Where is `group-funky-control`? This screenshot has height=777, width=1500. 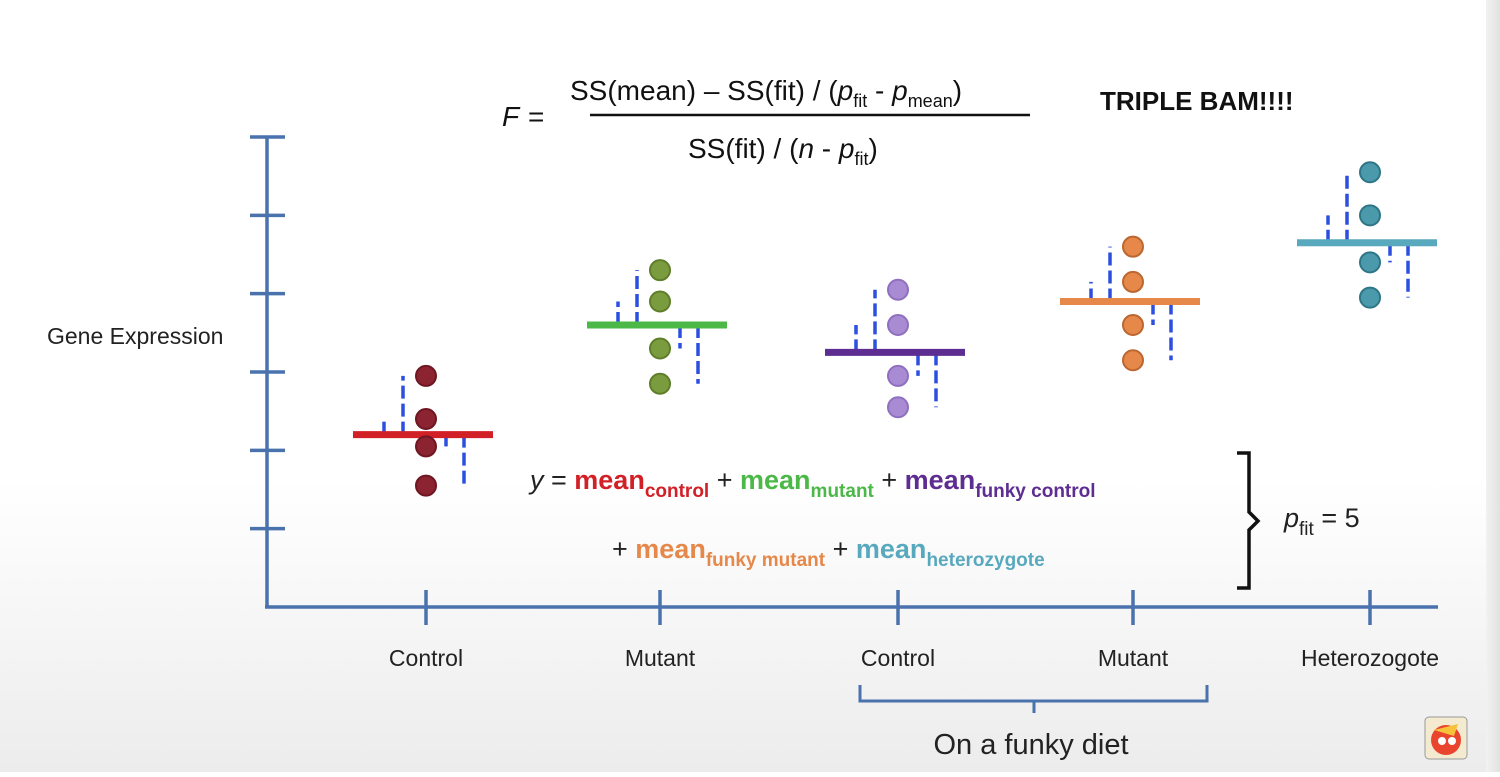 group-funky-control is located at coordinates (895, 348).